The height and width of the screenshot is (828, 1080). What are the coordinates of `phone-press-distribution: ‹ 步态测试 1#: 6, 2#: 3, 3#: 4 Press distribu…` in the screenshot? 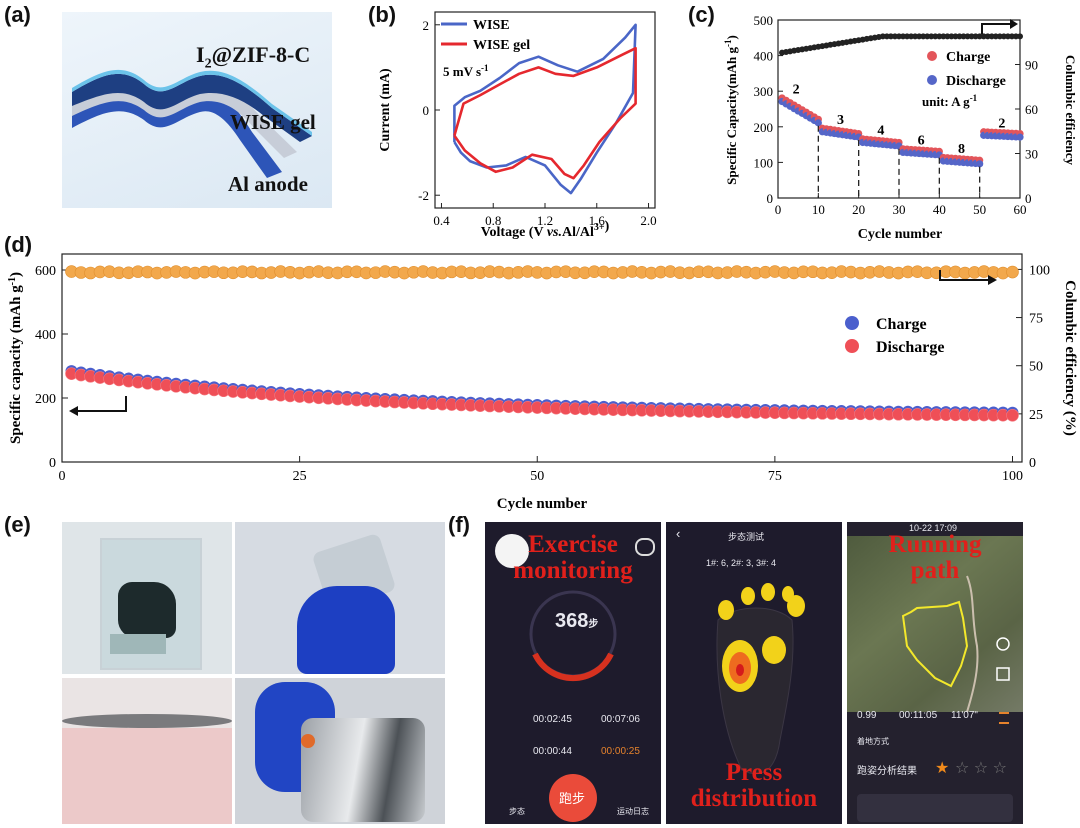 It's located at (754, 673).